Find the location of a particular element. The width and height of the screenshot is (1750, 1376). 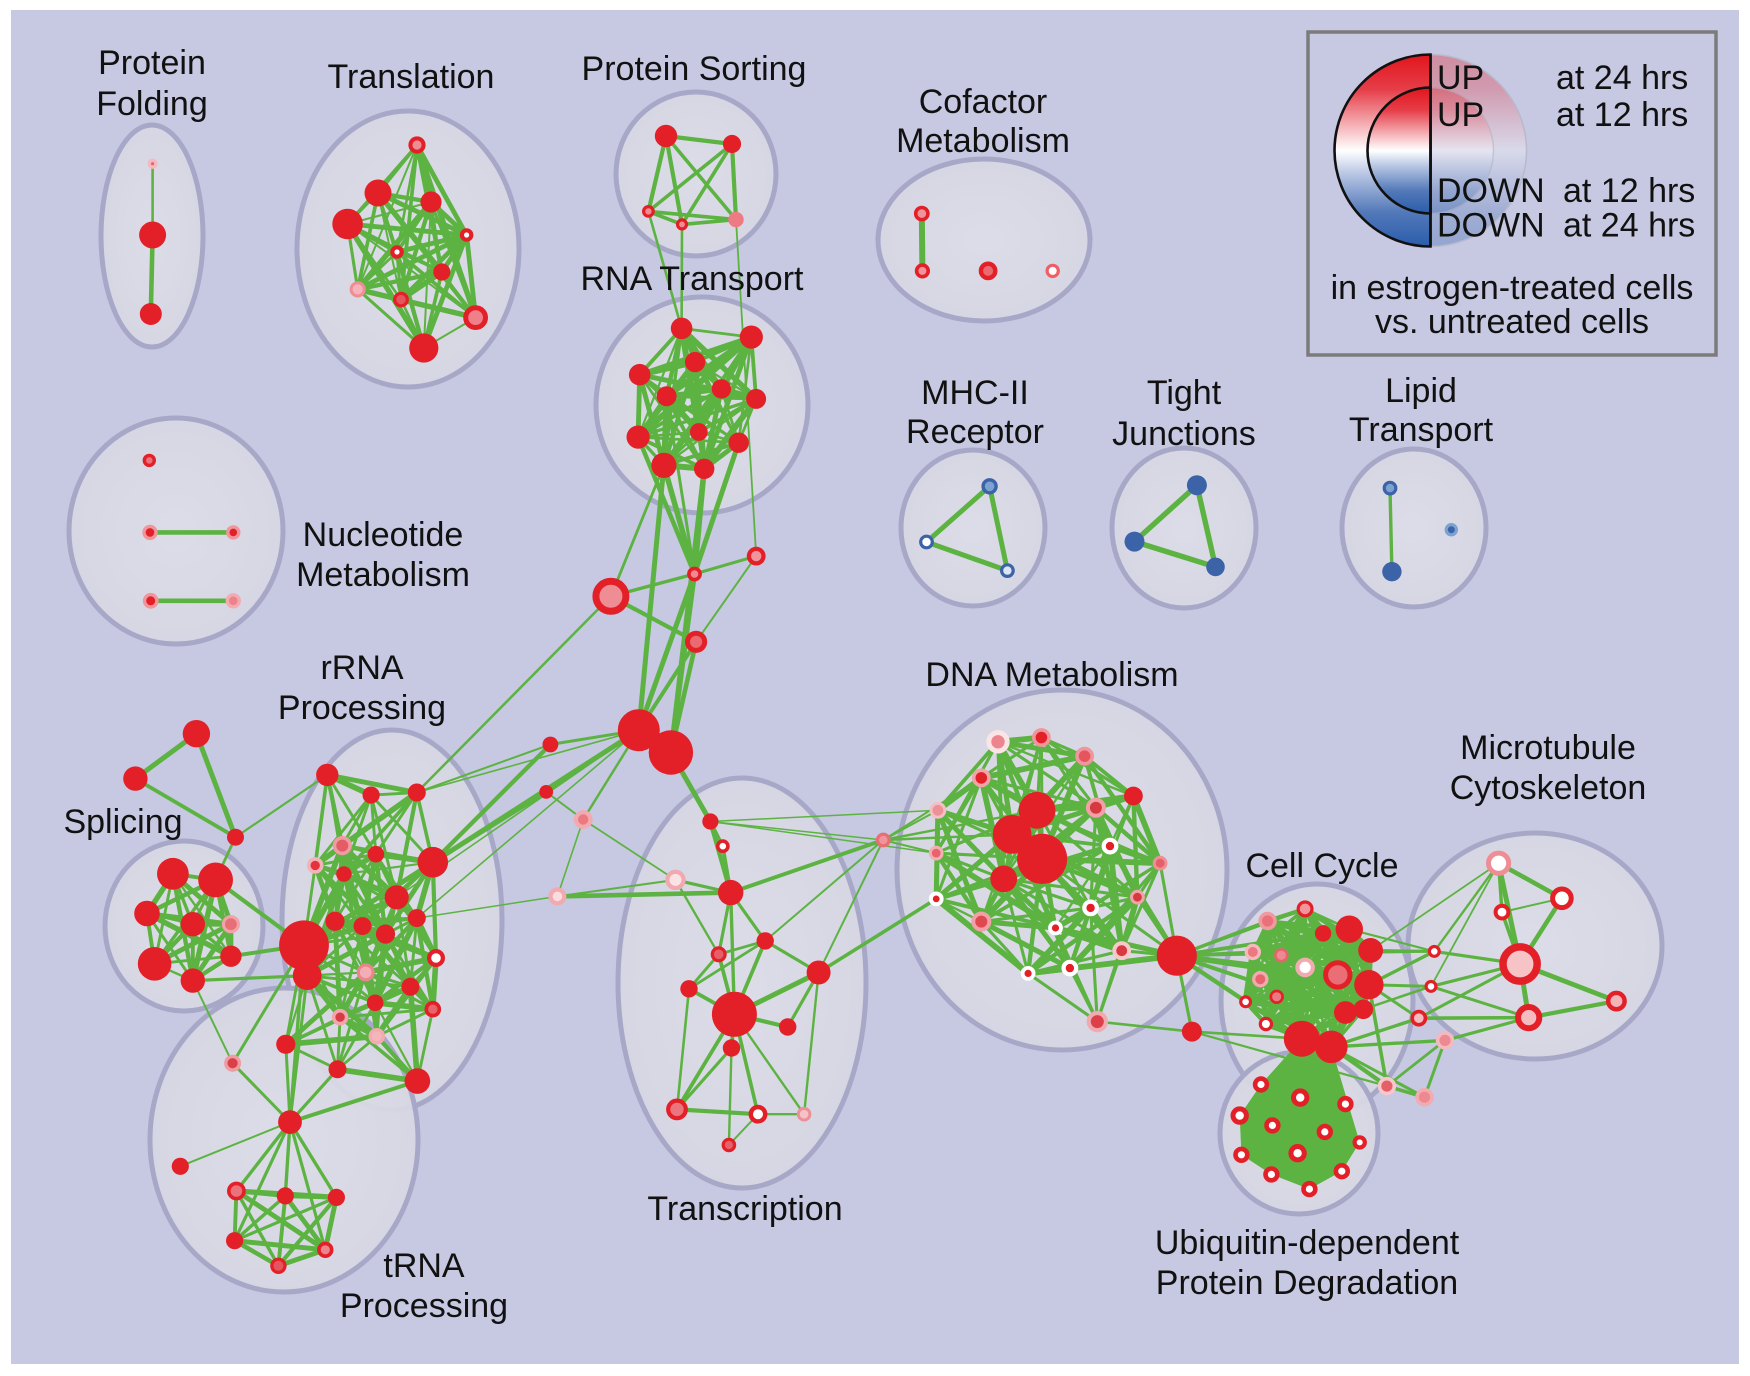

svg-text: Translation is located at coordinates (411, 77).